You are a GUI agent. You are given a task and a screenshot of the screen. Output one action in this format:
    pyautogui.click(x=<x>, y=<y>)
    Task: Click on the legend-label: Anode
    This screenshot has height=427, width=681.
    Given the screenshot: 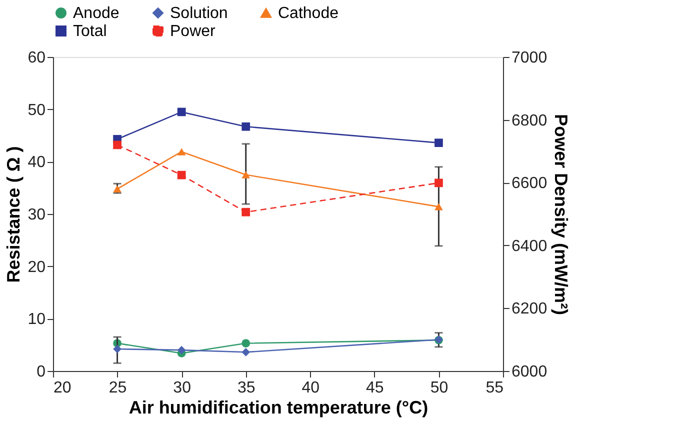 What is the action you would take?
    pyautogui.click(x=96, y=13)
    